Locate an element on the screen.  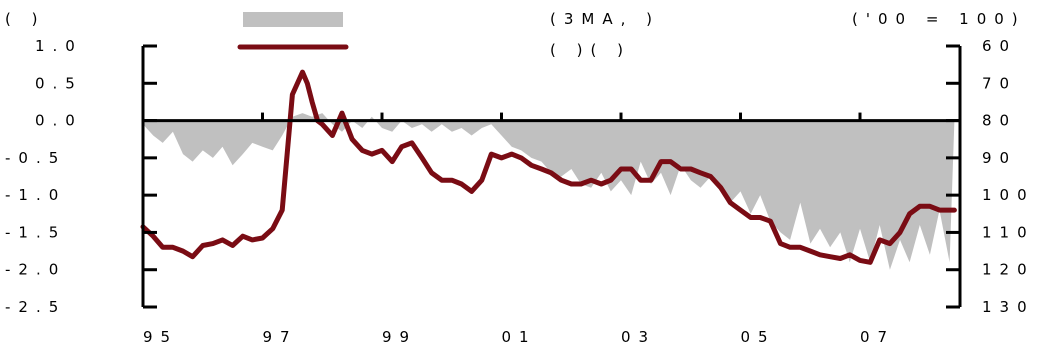
left-tick-label: 0.5 is located at coordinates (59, 83).